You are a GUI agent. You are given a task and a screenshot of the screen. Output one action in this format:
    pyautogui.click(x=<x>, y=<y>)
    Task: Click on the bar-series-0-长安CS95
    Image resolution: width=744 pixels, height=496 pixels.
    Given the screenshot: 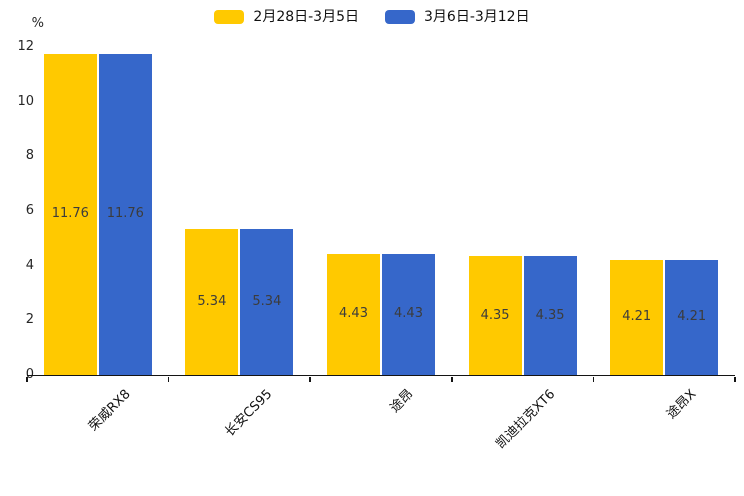 What is the action you would take?
    pyautogui.click(x=212, y=302)
    